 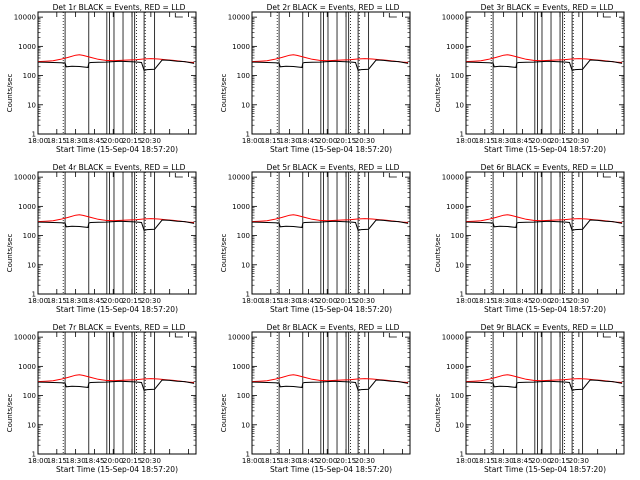 I want to click on panel-title: Det 8r BLACK = Events, RED = LLD, so click(x=333, y=327).